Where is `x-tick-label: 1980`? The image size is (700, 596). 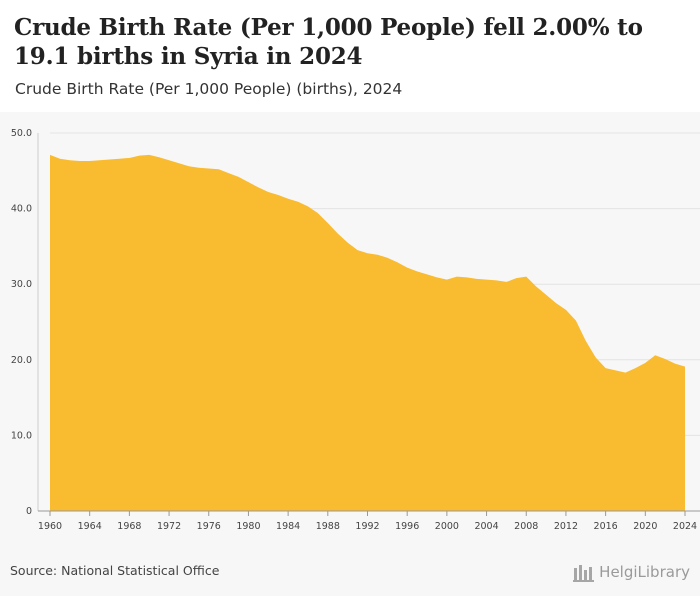 x-tick-label: 1980 is located at coordinates (248, 526).